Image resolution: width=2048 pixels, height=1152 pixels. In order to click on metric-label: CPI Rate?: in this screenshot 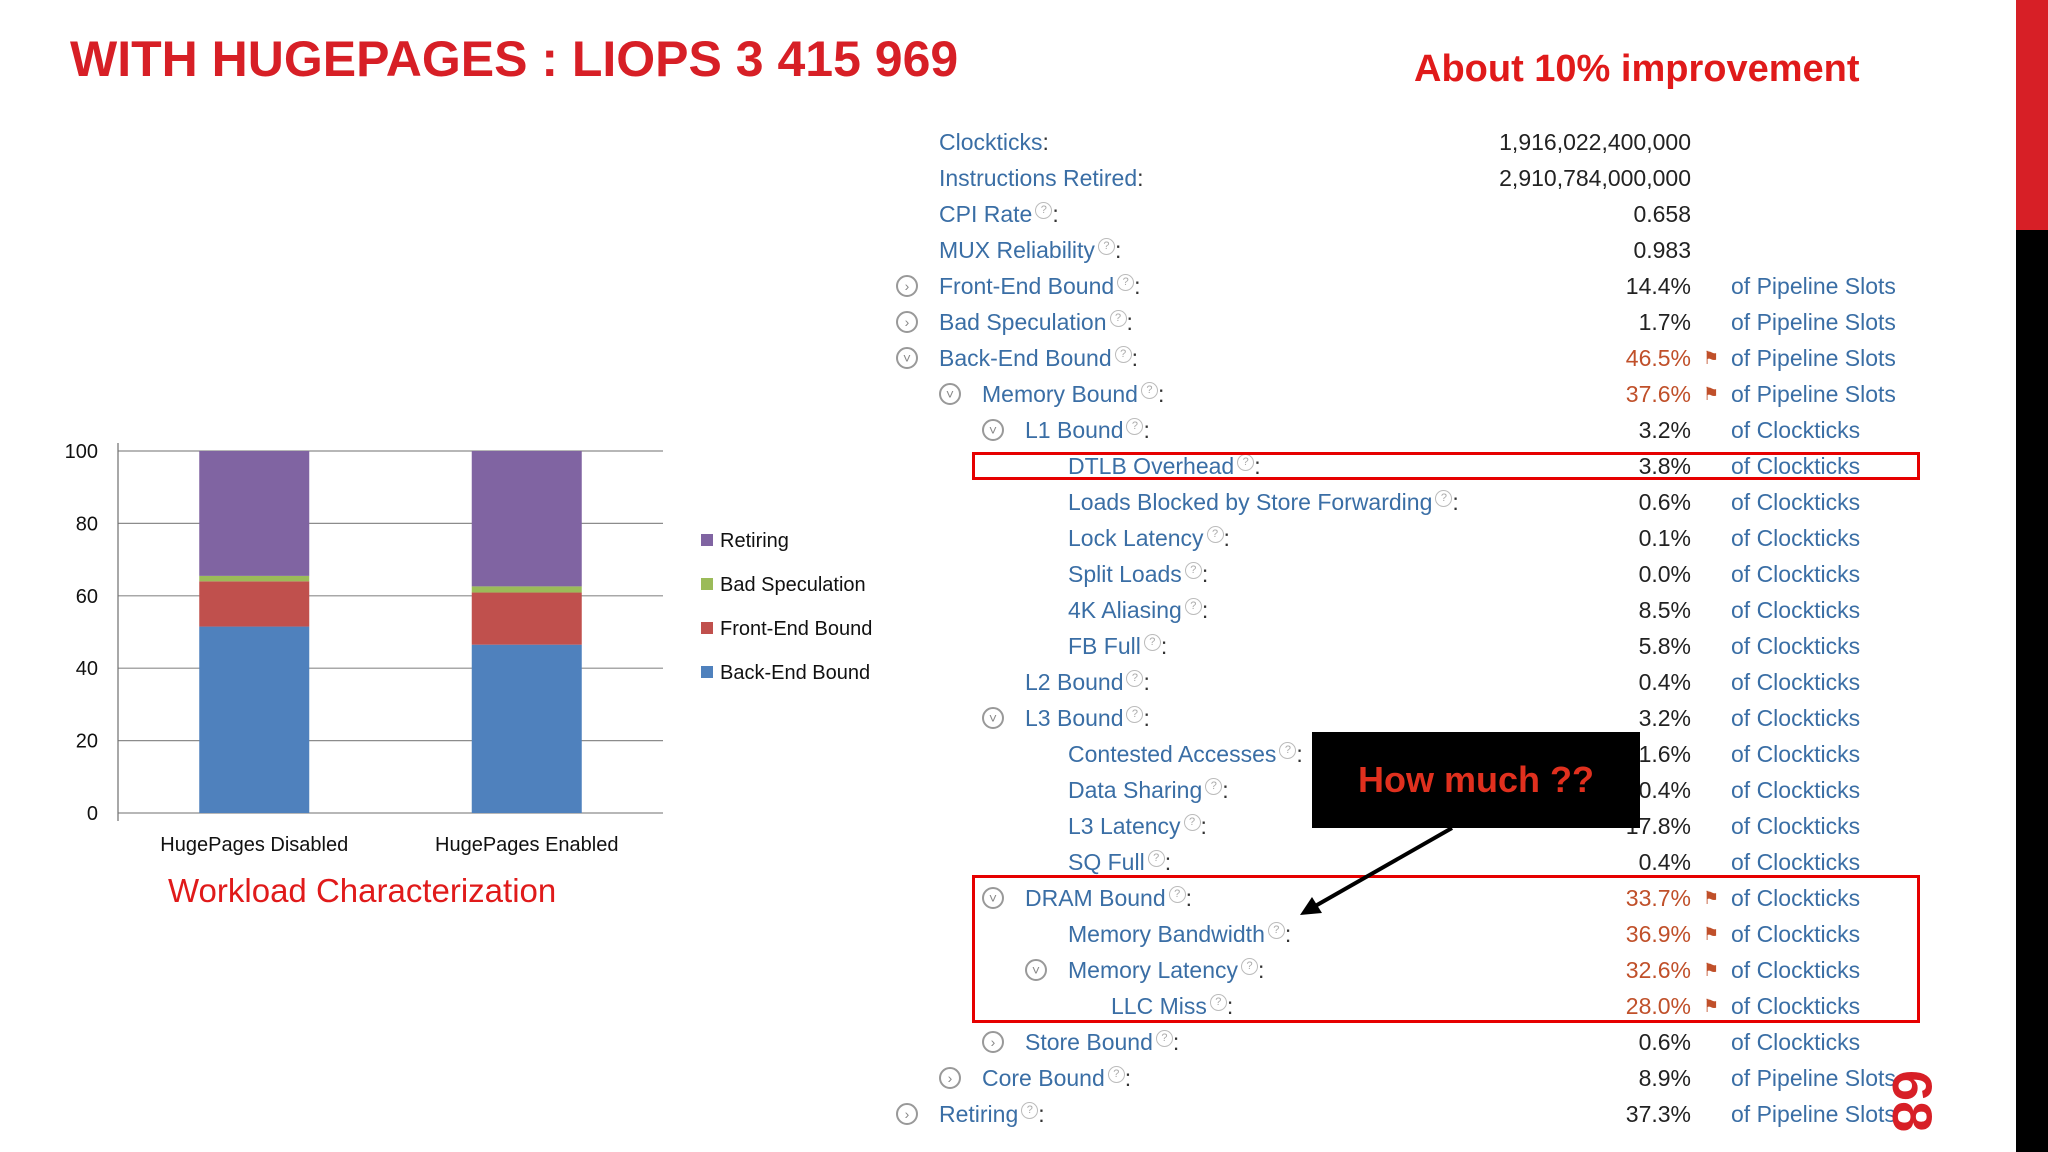, I will do `click(999, 214)`.